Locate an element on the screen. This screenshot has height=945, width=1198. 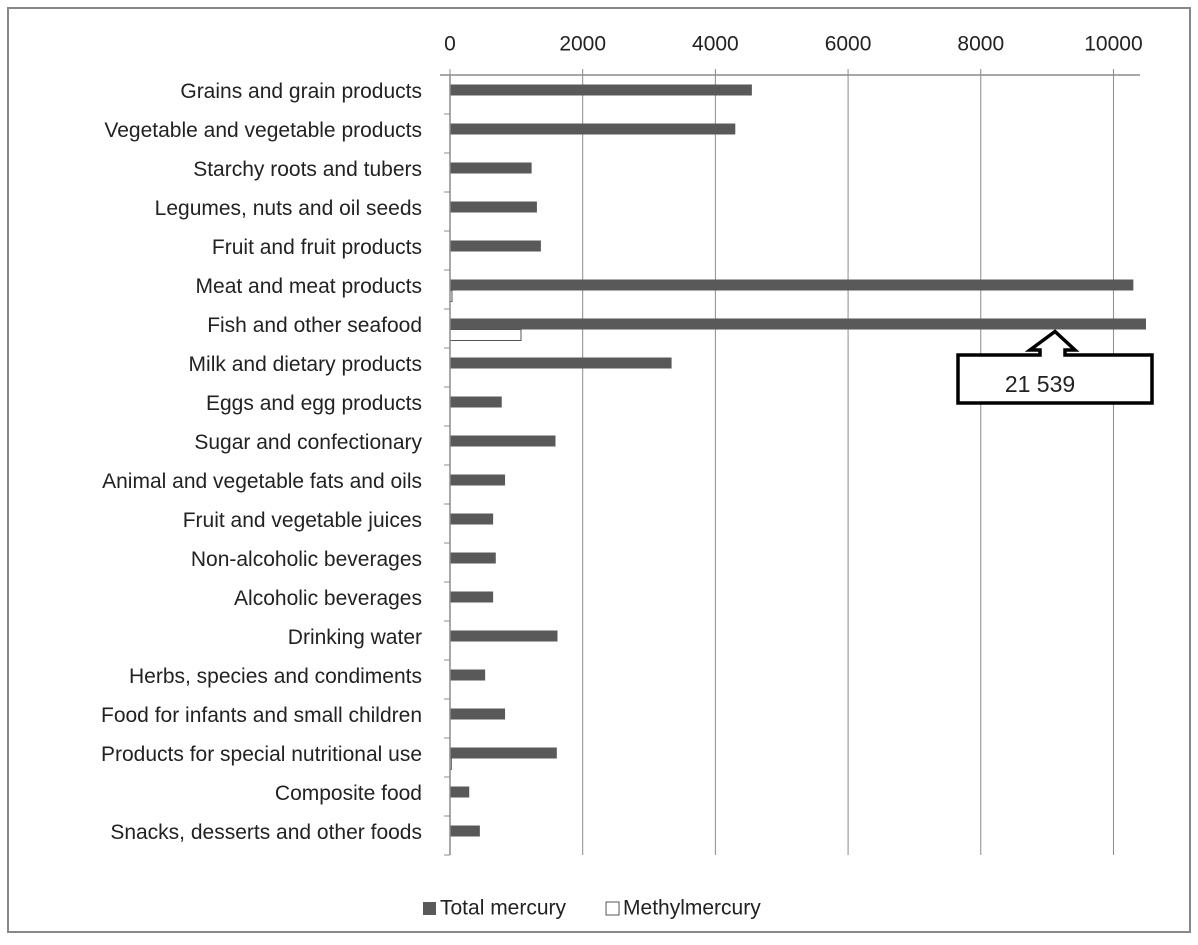
y-tick-label: Eggs and egg products is located at coordinates (314, 403).